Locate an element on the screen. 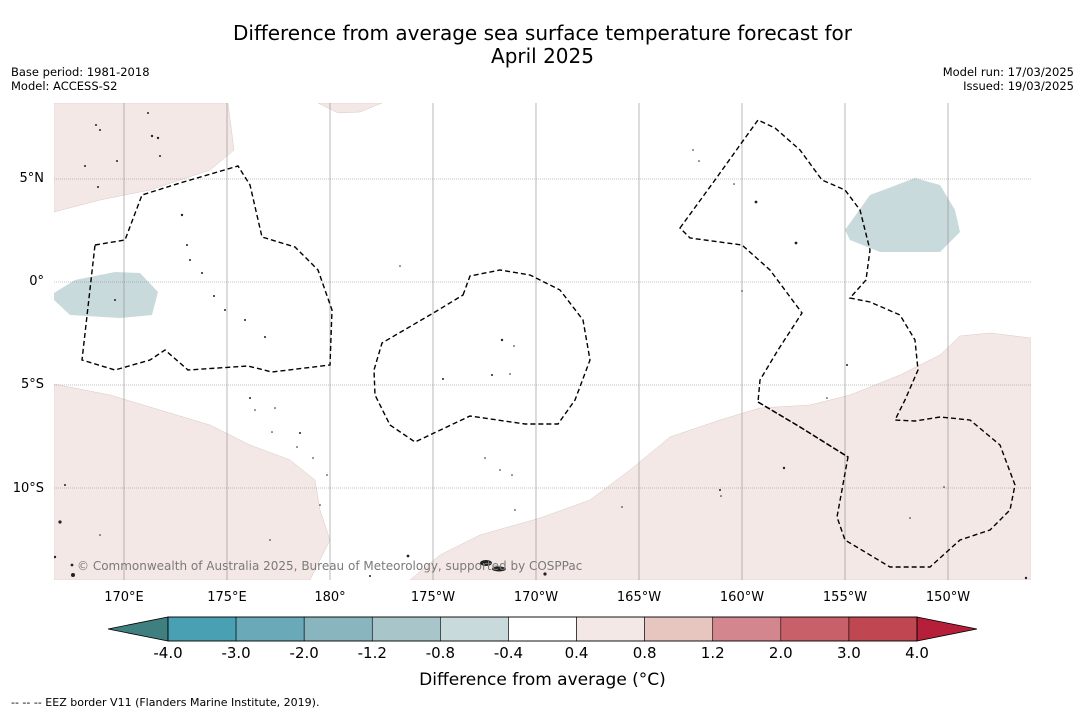 The image size is (1085, 713). colorbar-tick-label: -0.8 is located at coordinates (440, 653).